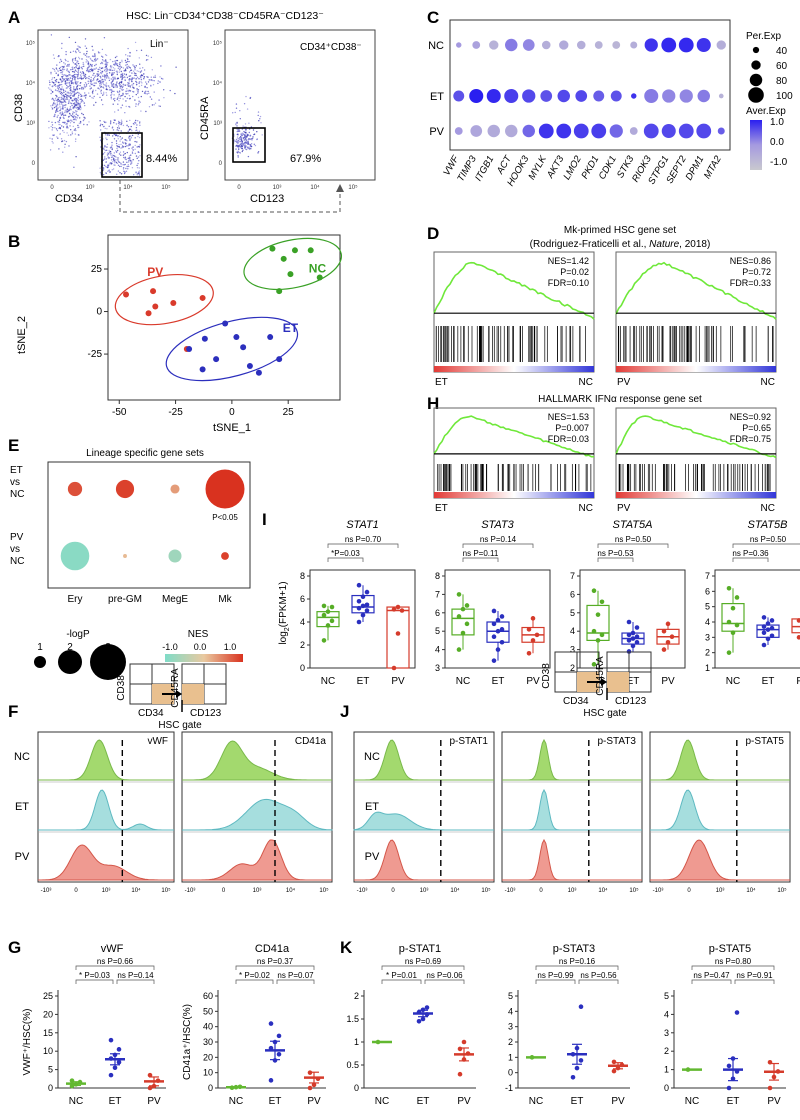 The height and width of the screenshot is (1120, 800). I want to click on hist-vwf-hist-pv, so click(106, 862).